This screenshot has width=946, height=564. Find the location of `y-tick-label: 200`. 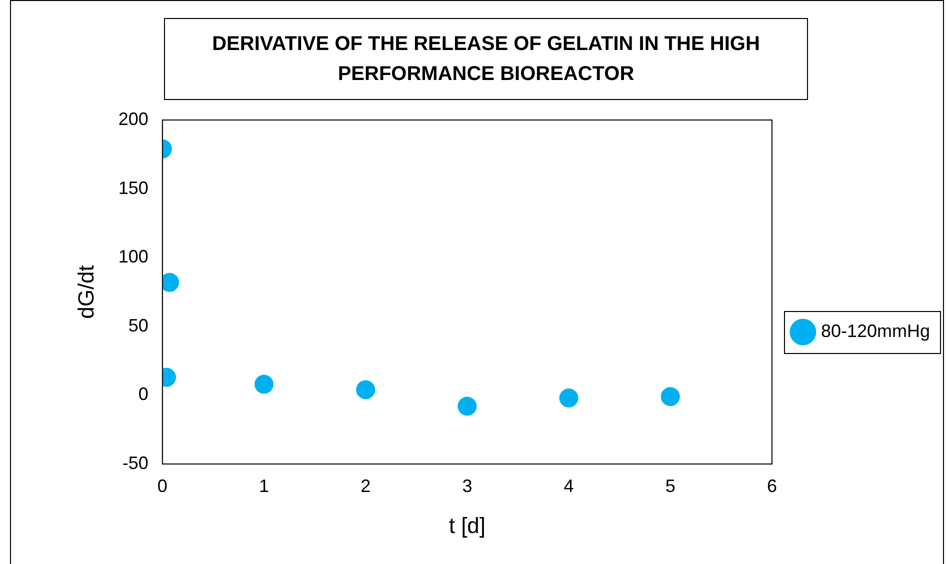

y-tick-label: 200 is located at coordinates (133, 118).